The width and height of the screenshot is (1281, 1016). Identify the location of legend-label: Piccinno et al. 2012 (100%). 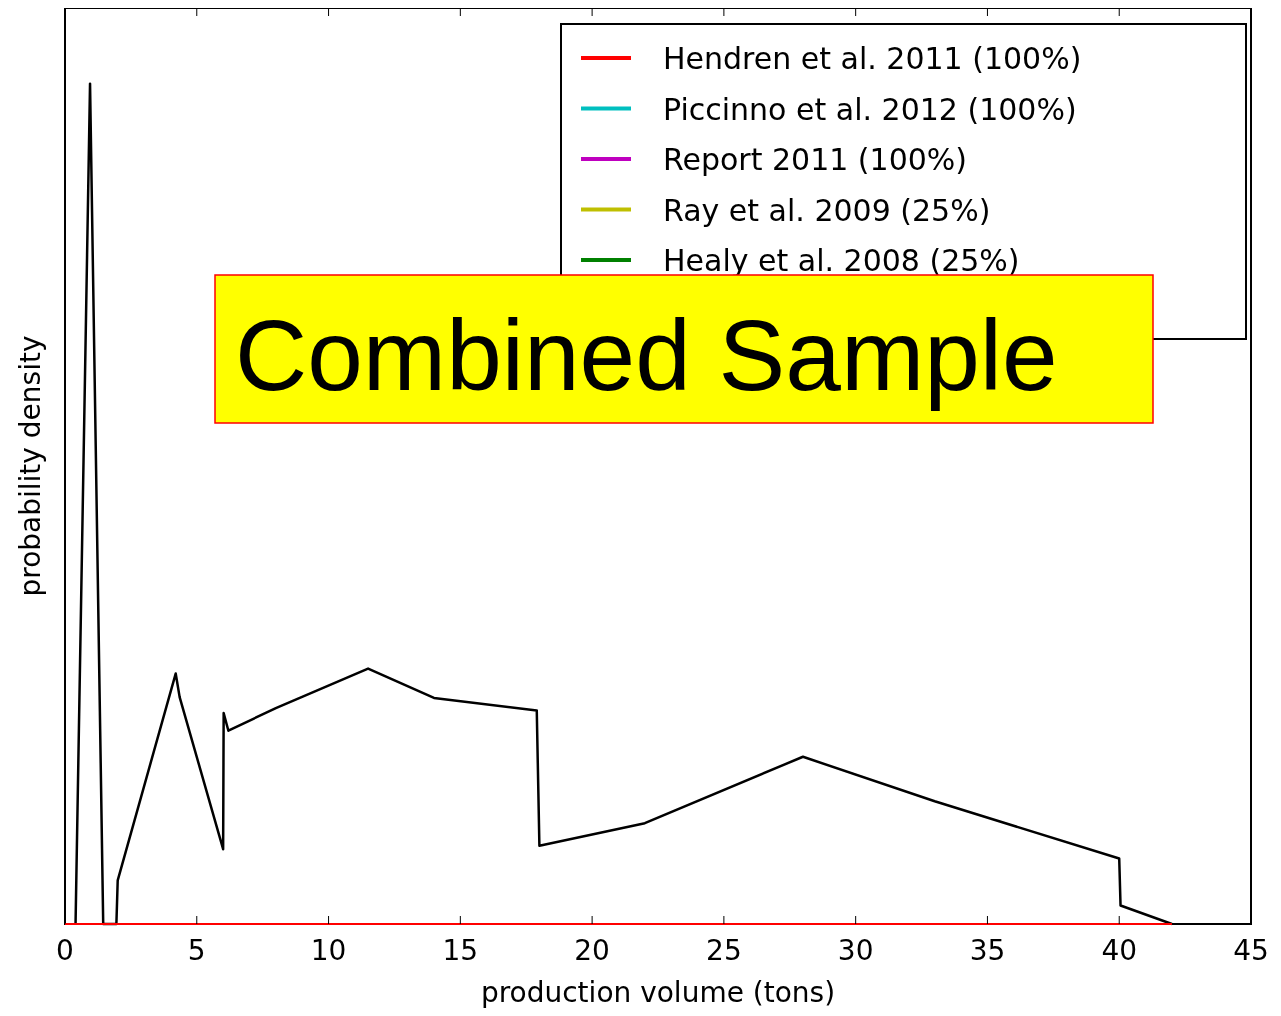
(870, 109).